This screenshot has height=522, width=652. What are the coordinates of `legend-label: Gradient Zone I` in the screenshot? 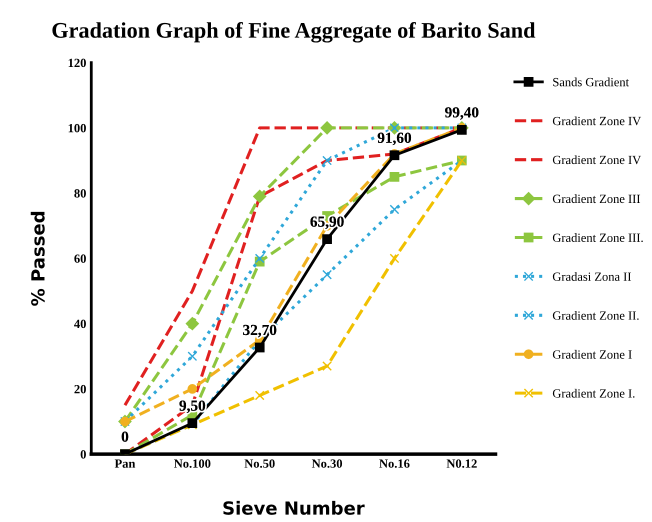 It's located at (592, 354).